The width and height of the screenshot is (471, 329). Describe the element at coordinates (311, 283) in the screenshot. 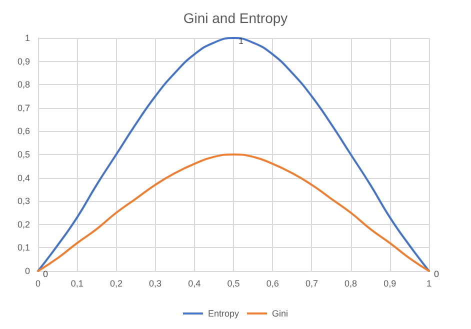

I see `x-tick-label: 0,7` at that location.